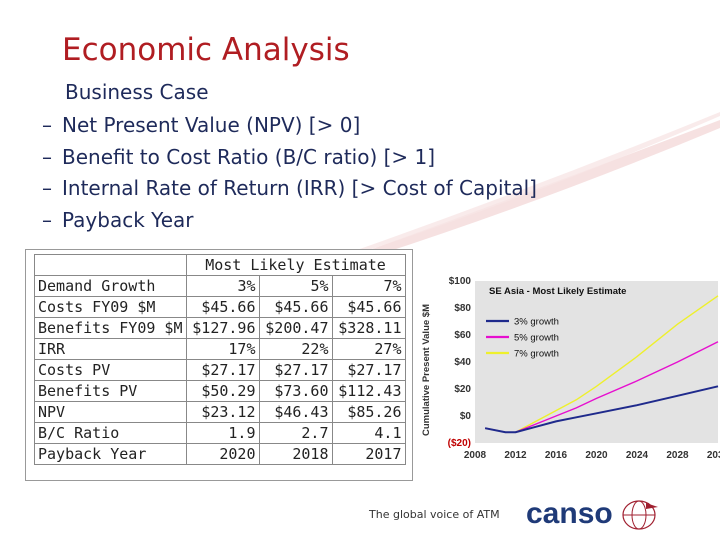 The width and height of the screenshot is (720, 540). Describe the element at coordinates (536, 354) in the screenshot. I see `legend-label: 7% growth` at that location.